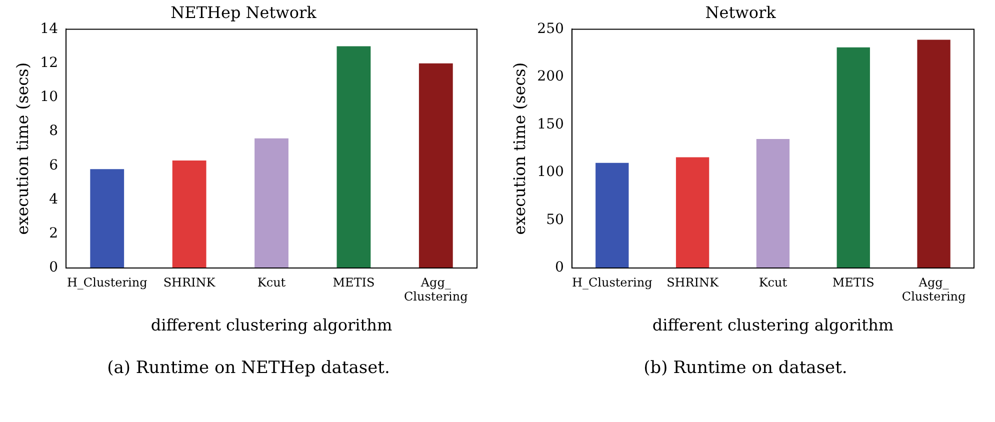 The width and height of the screenshot is (995, 422). What do you see at coordinates (53, 131) in the screenshot?
I see `y-tick-label: 8` at bounding box center [53, 131].